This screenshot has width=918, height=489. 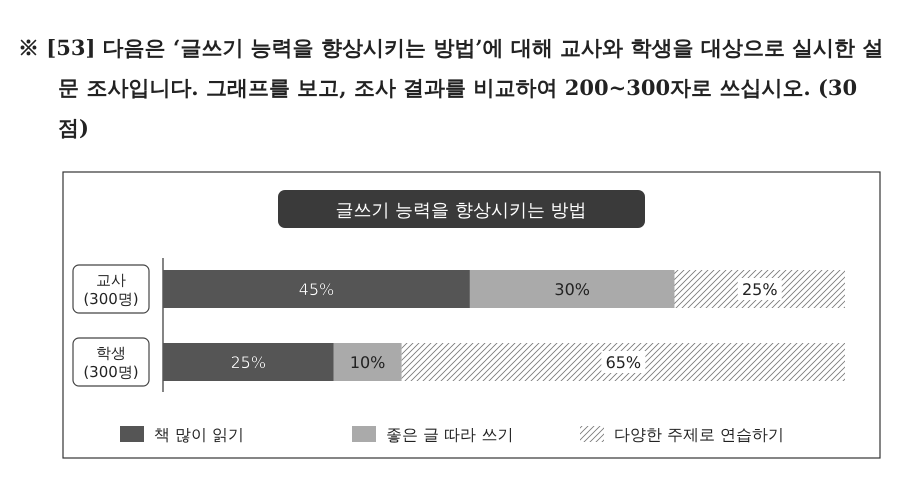 I want to click on legend-label: 좋은 글 따라 쓰기, so click(x=450, y=434).